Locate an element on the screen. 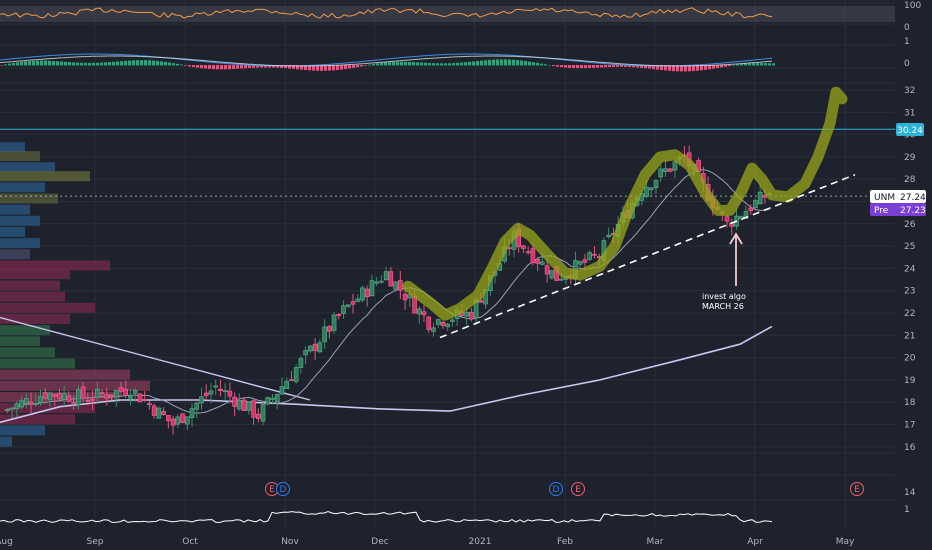 This screenshot has width=932, height=550. month-label: Oct is located at coordinates (190, 542).